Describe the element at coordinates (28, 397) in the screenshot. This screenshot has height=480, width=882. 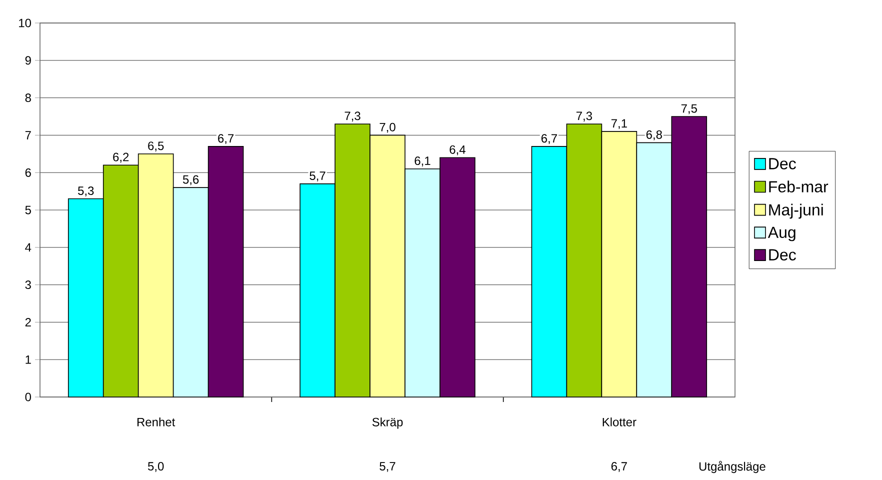
I see `y-tick-label: 0` at that location.